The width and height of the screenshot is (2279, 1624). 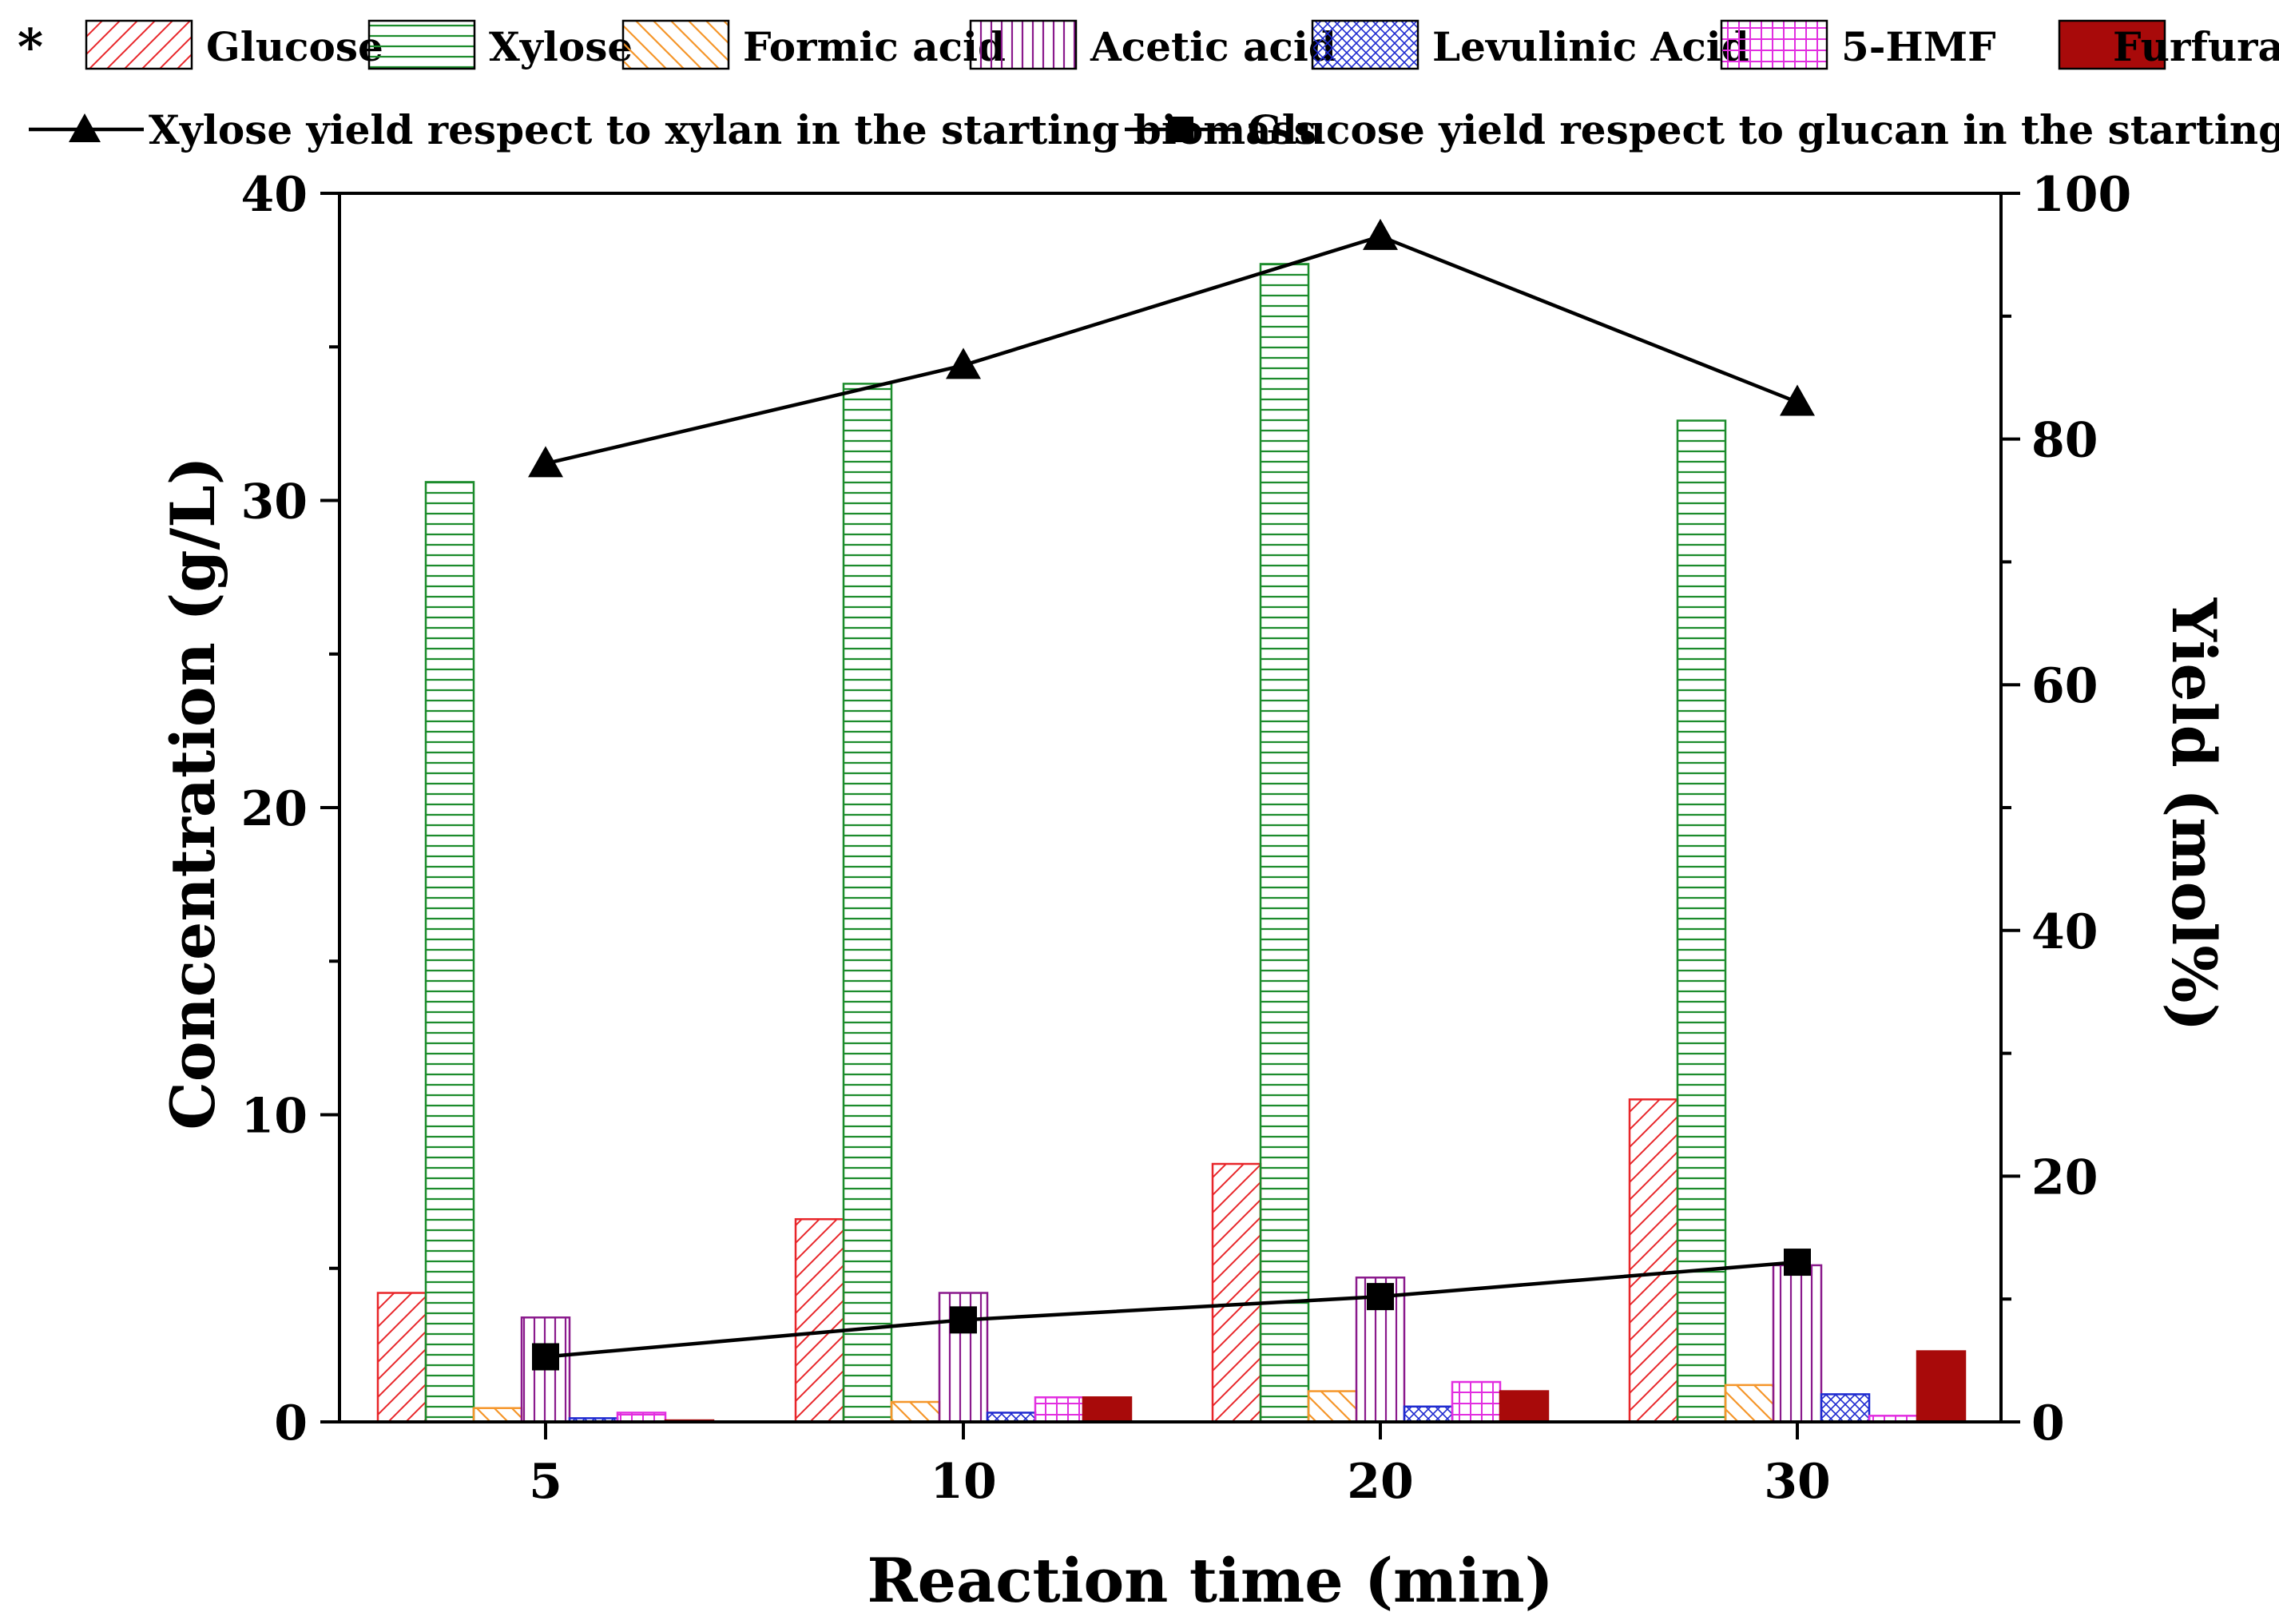 I want to click on legend-swatch-glucose, so click(x=139, y=44).